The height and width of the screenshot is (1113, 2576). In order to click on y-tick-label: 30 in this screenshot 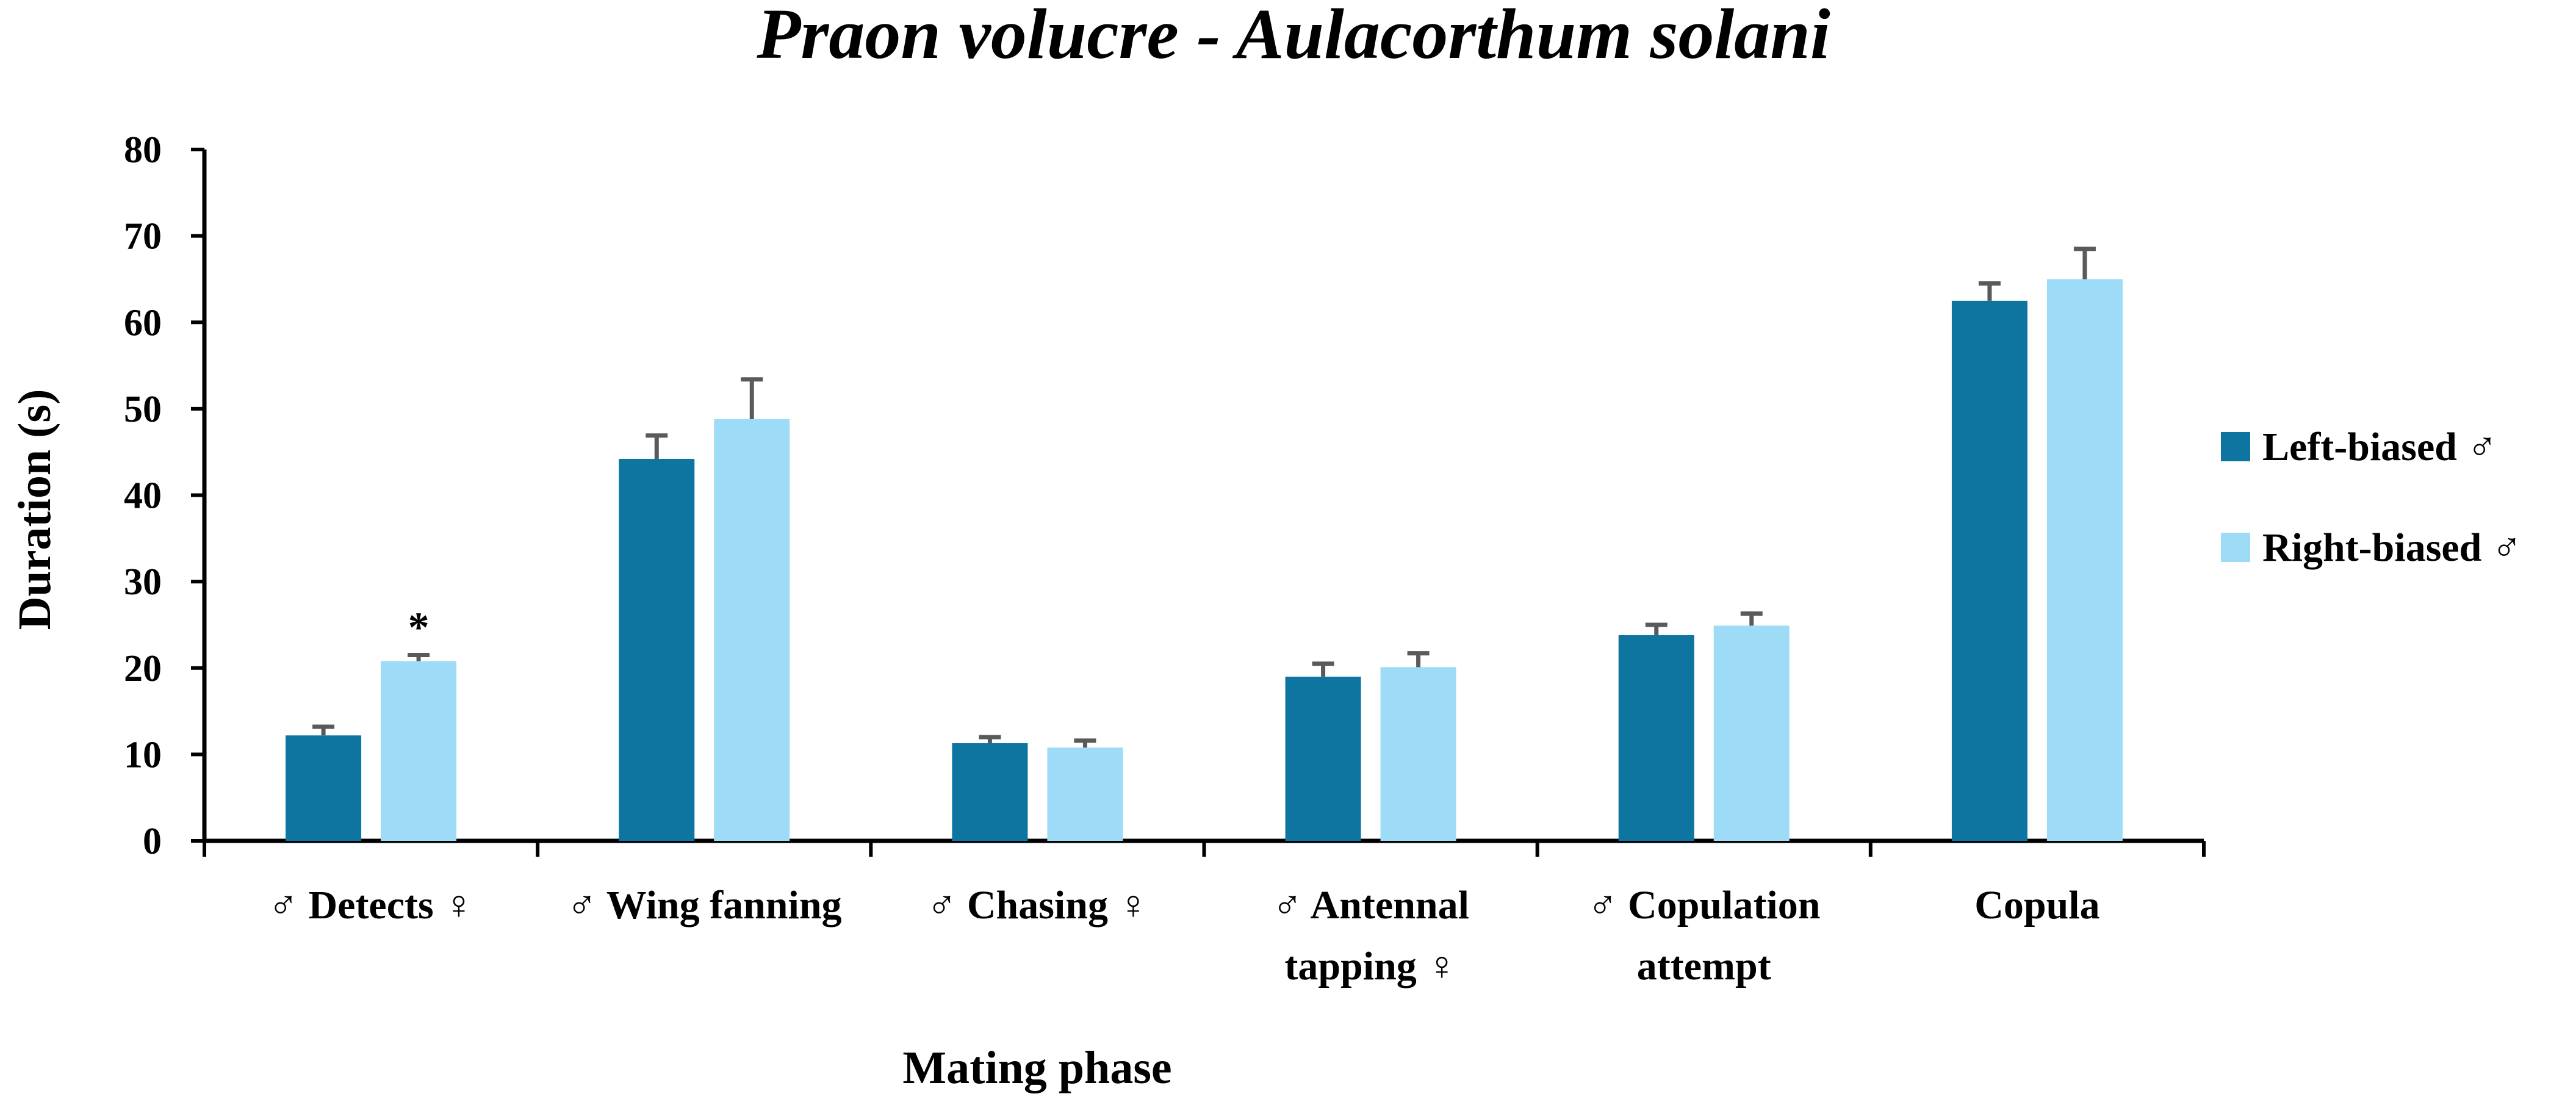, I will do `click(143, 582)`.